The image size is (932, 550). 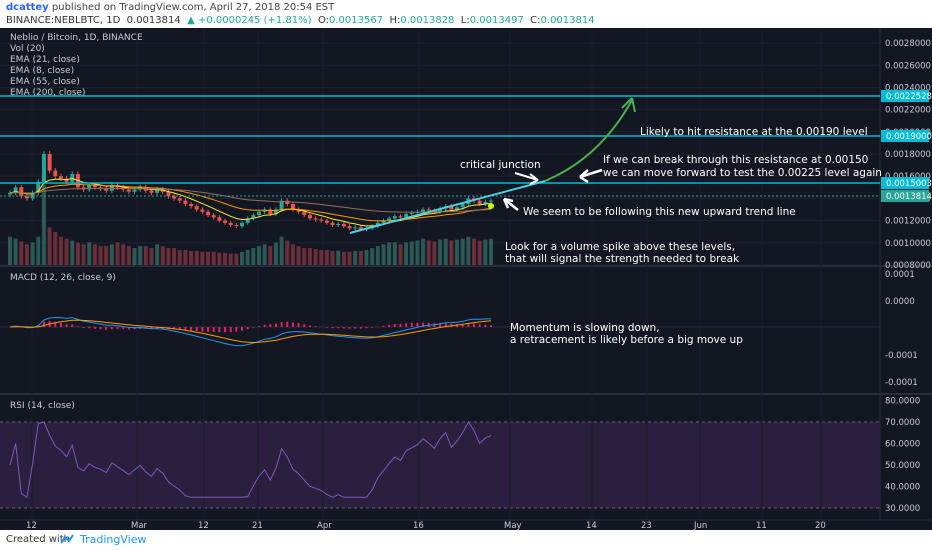 What do you see at coordinates (902, 466) in the screenshot?
I see `rsi-tick: 50.0000` at bounding box center [902, 466].